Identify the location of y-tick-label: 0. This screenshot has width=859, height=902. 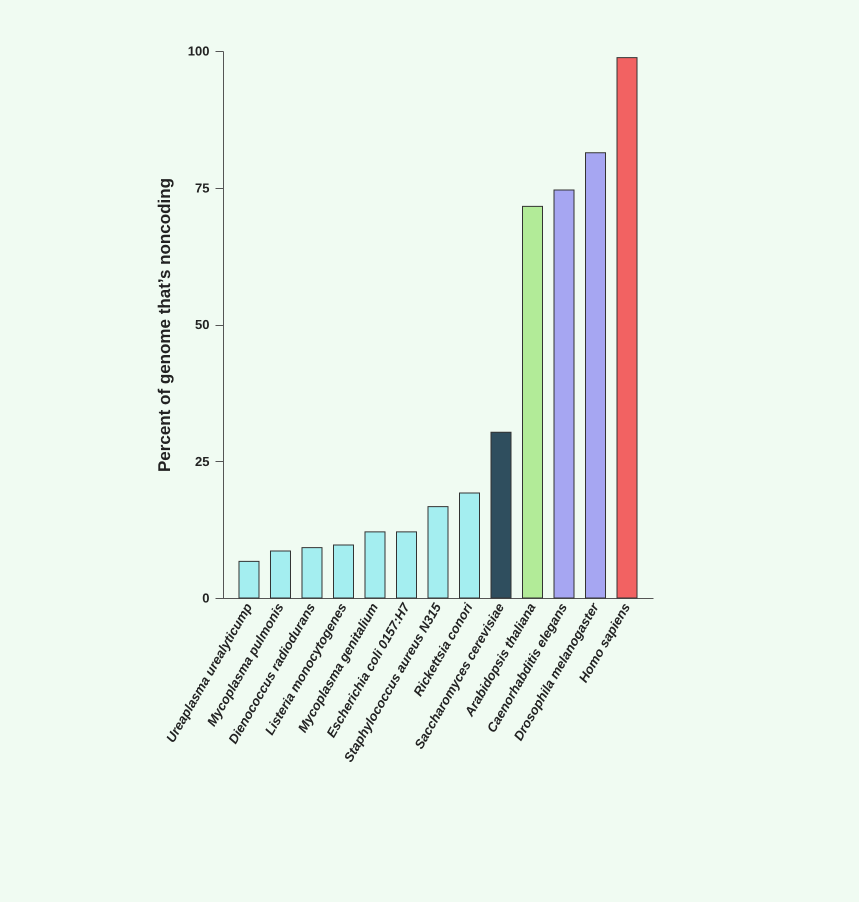
(206, 598).